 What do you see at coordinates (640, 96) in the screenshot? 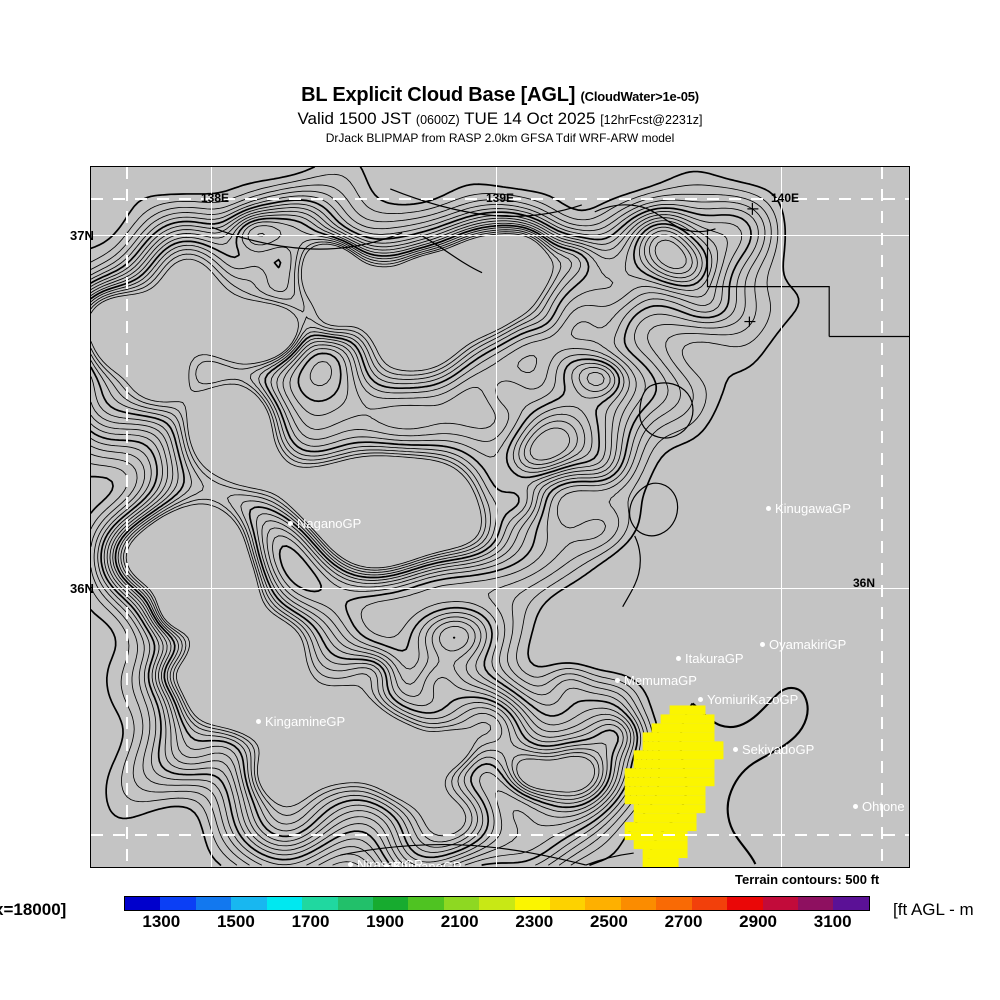
I see `title-qualifier: (CloudWater>1e-05)` at bounding box center [640, 96].